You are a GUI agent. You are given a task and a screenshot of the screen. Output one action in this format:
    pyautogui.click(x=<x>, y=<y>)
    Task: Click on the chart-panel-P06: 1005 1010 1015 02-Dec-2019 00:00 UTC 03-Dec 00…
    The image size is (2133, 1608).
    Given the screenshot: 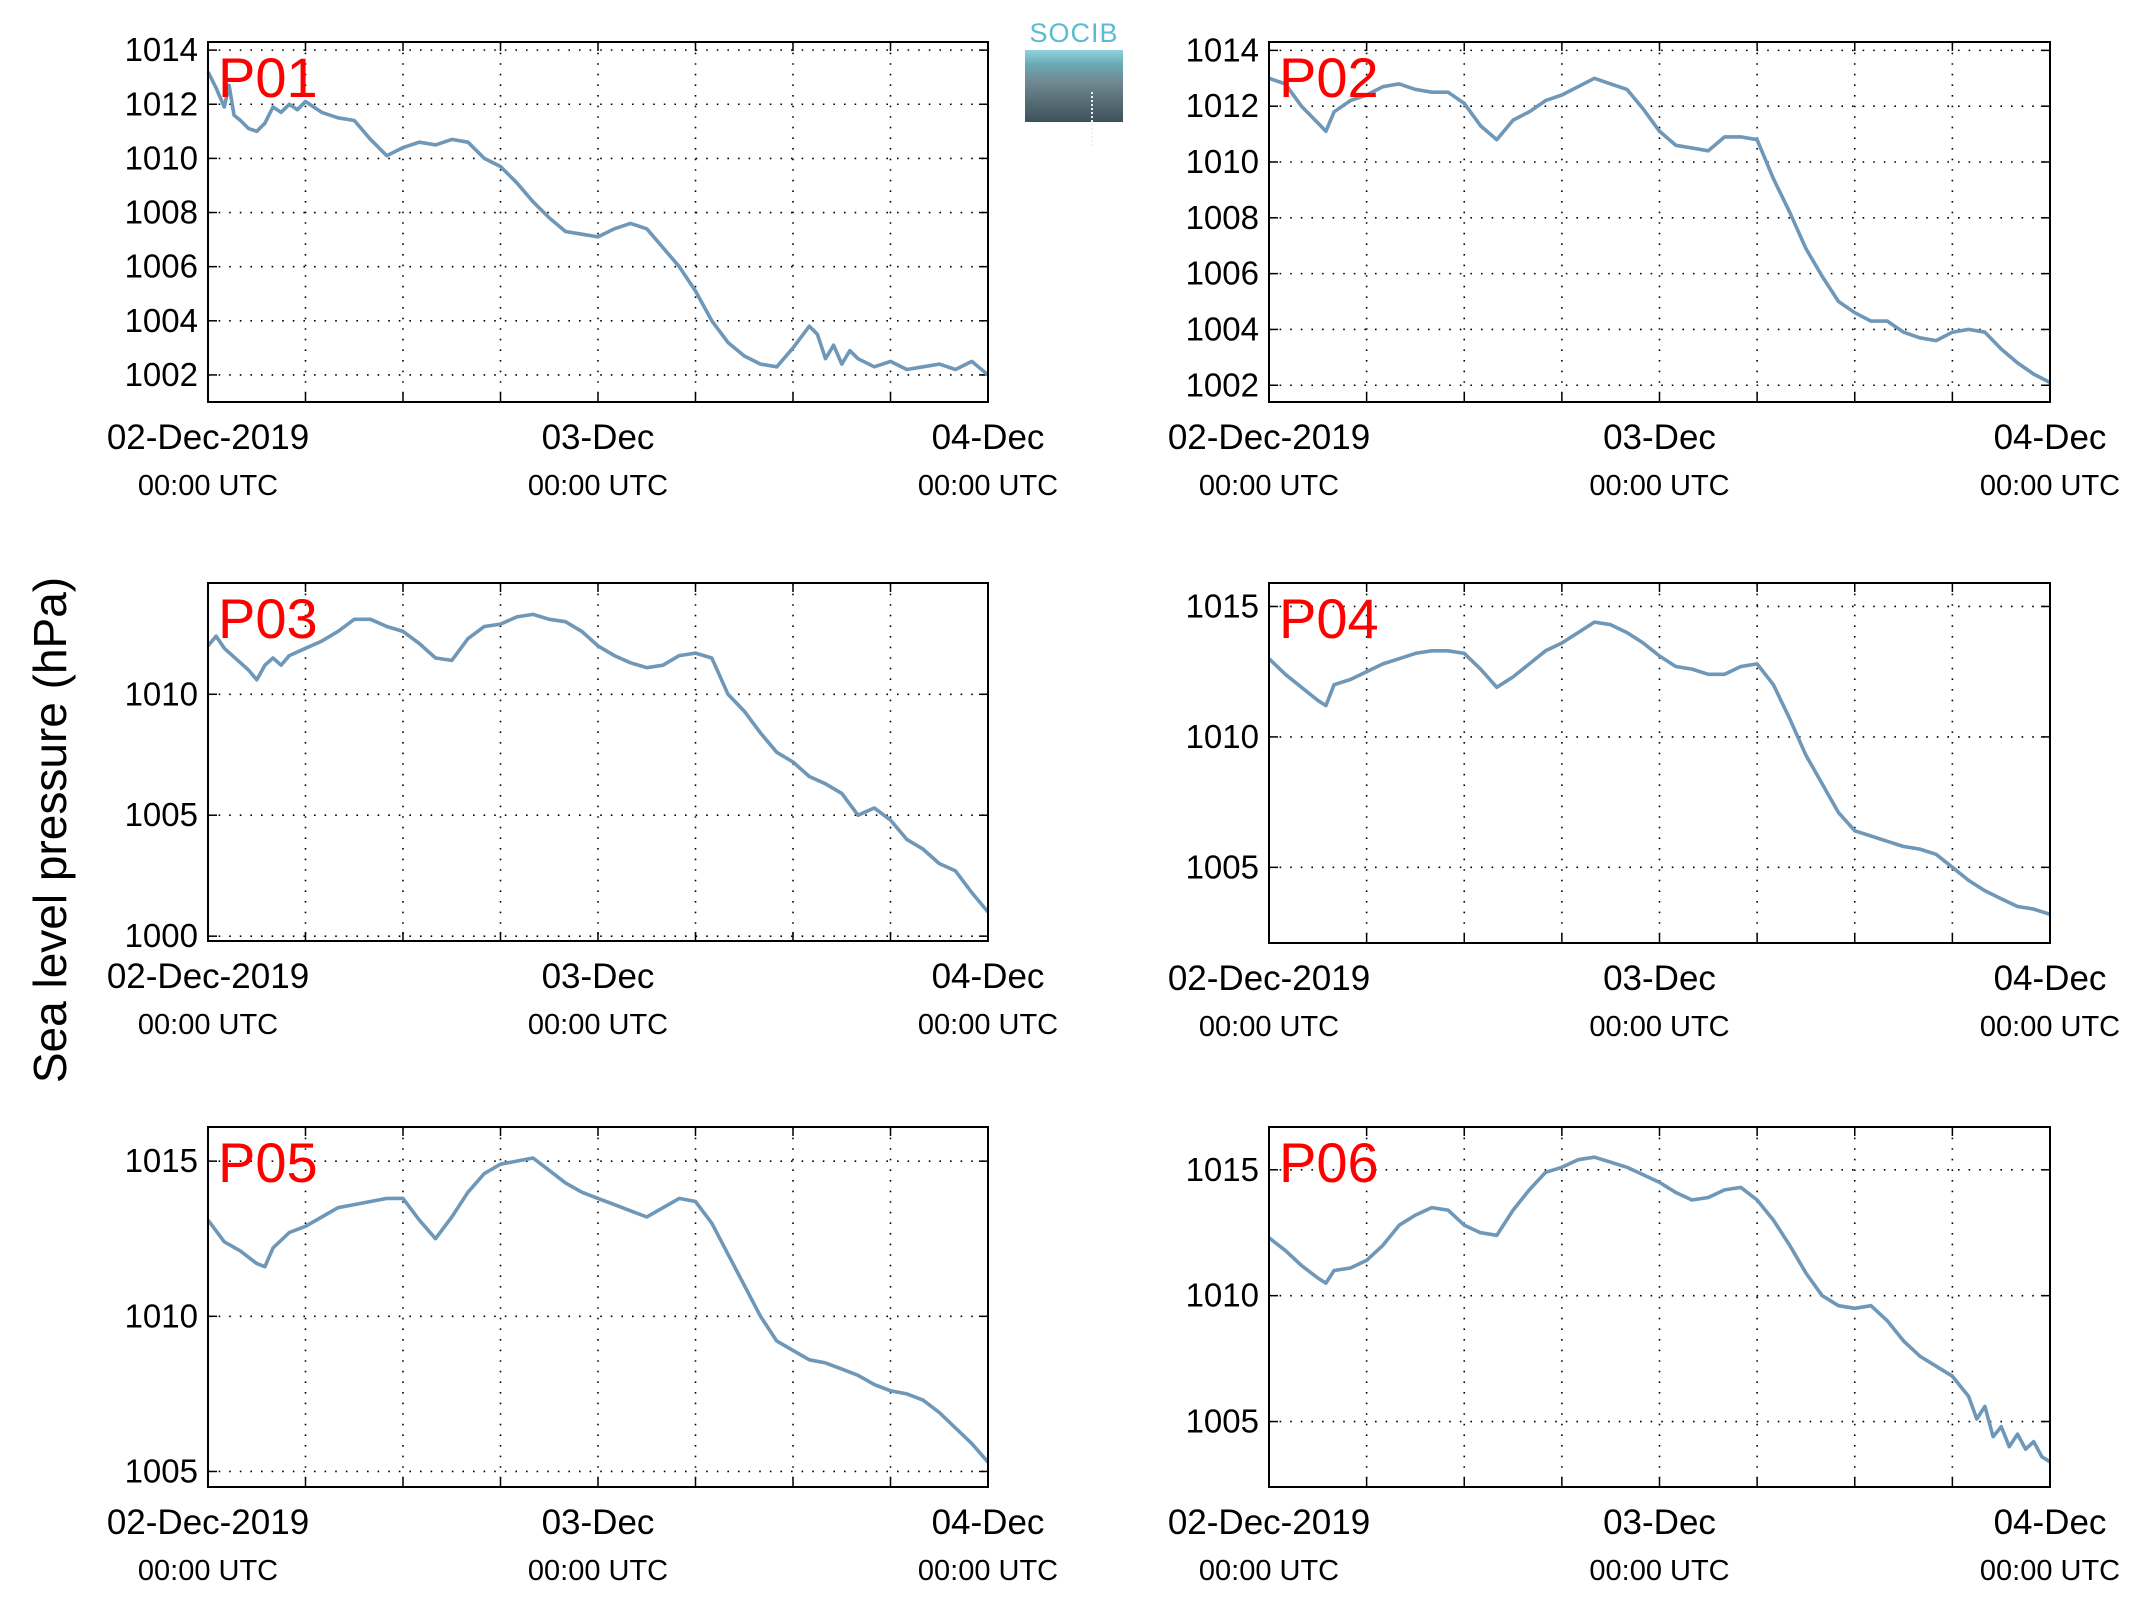 What is the action you would take?
    pyautogui.click(x=1644, y=1356)
    